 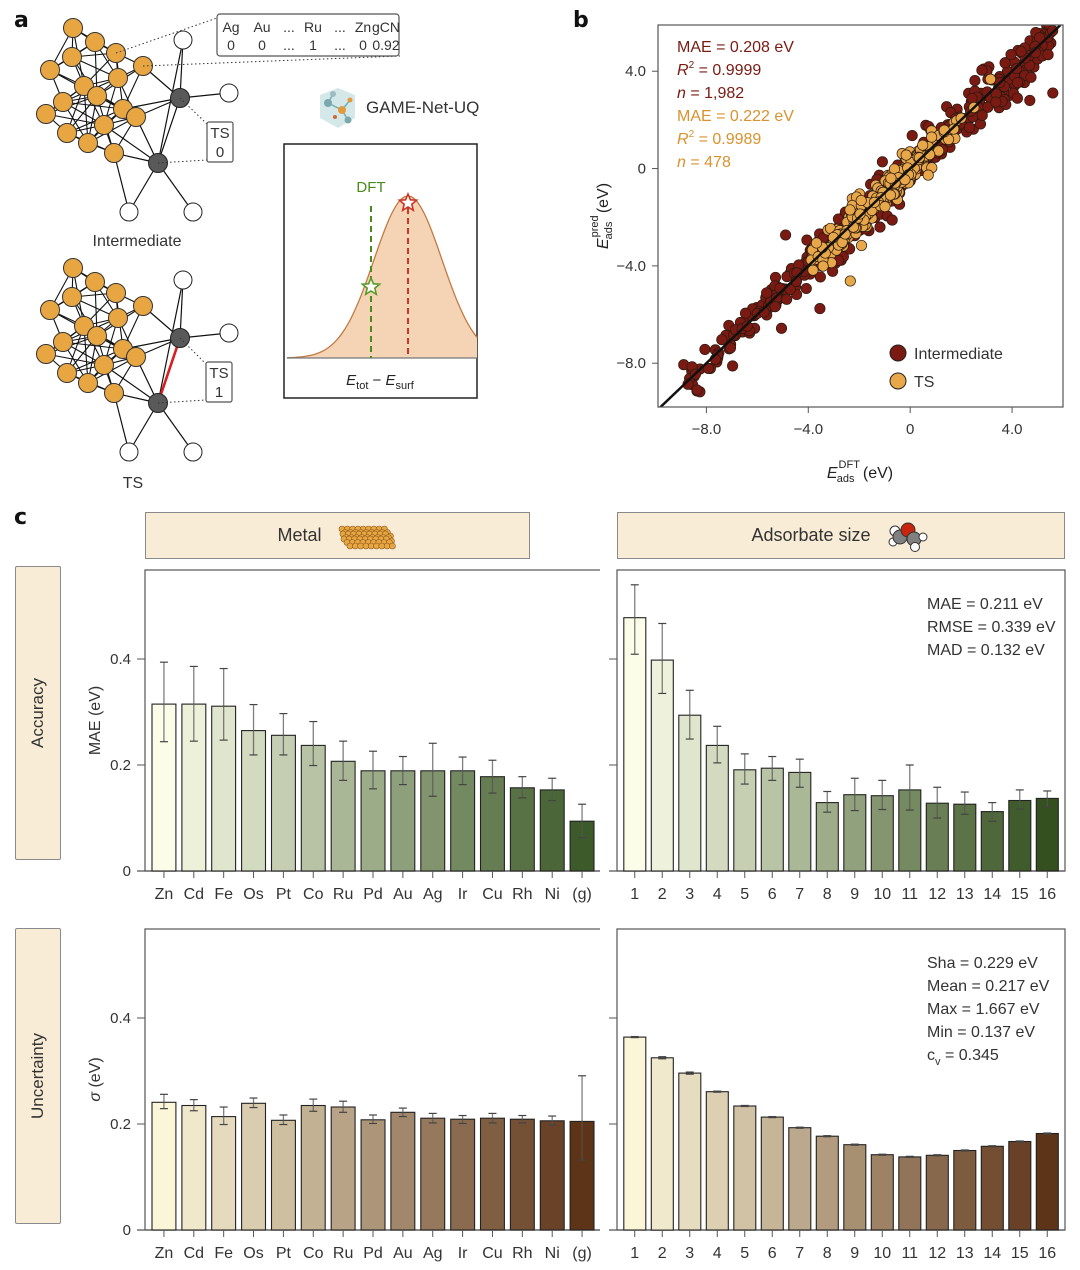 What do you see at coordinates (182, 161) in the screenshot?
I see `dotted-connector` at bounding box center [182, 161].